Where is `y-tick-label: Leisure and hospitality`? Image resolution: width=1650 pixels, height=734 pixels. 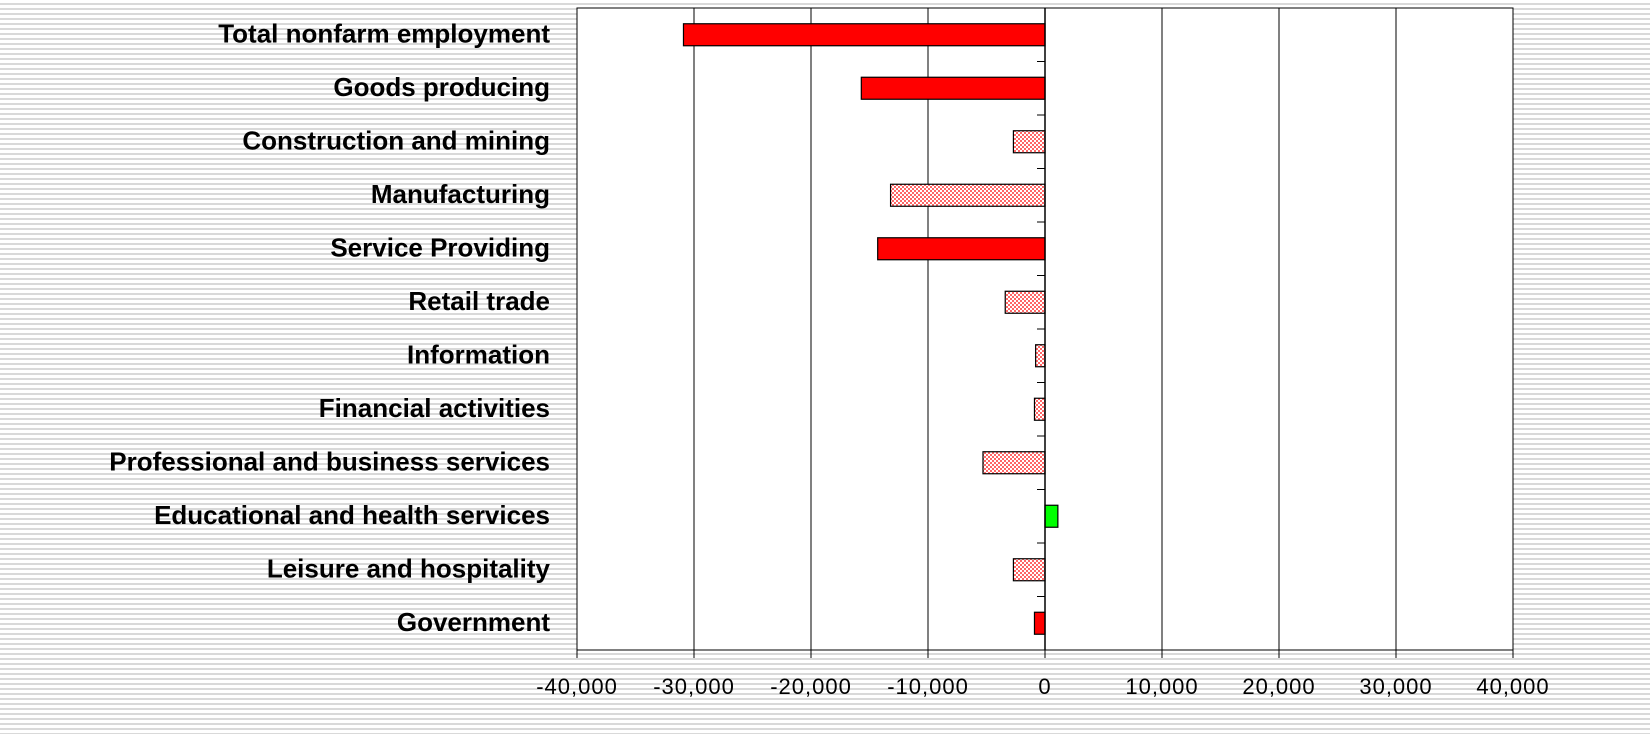 y-tick-label: Leisure and hospitality is located at coordinates (409, 569).